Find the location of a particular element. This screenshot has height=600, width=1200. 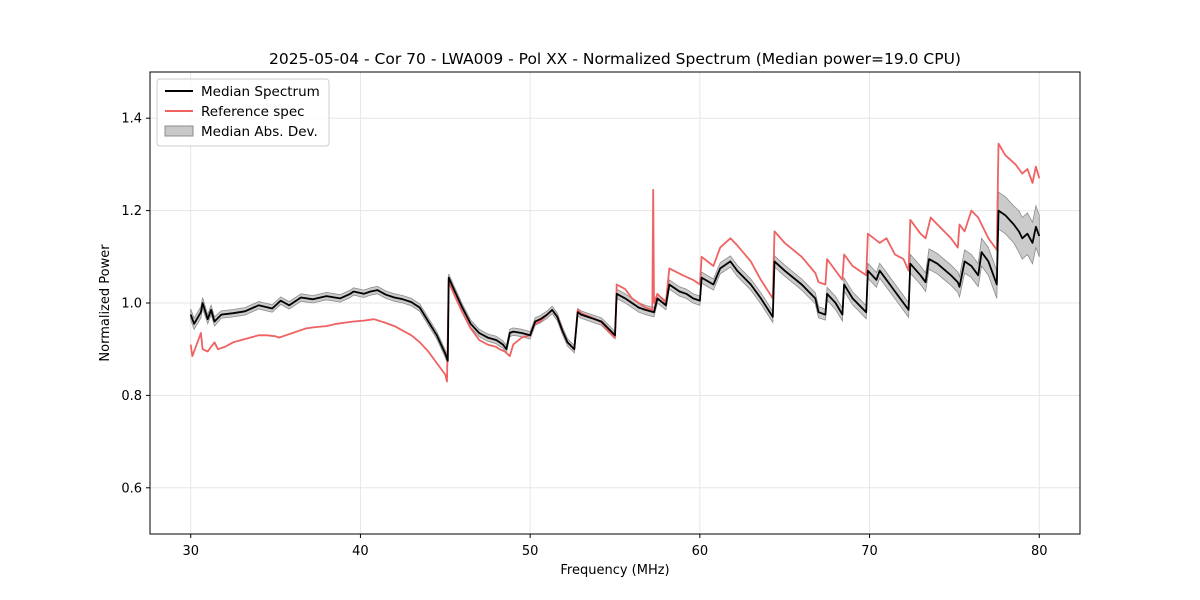

legend-mad-label: Median Abs. Dev. is located at coordinates (259, 132).